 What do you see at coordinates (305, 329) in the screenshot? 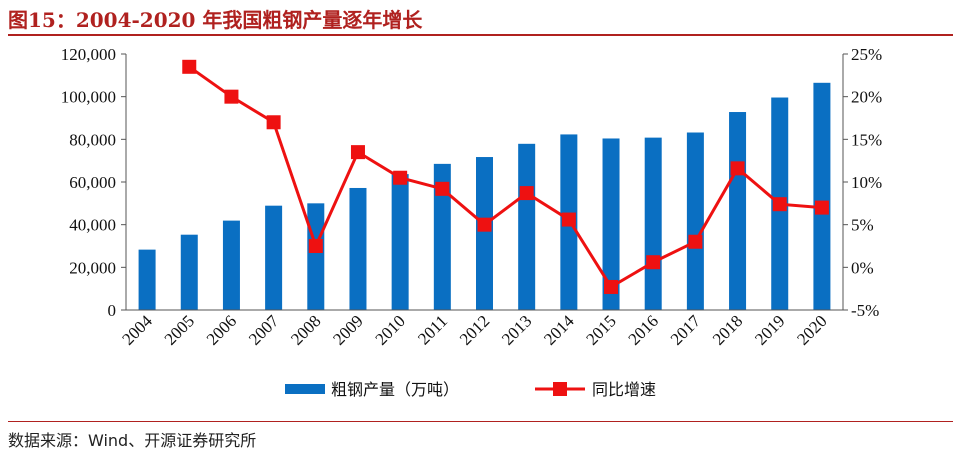
I see `x-tick-label-2008: 2008` at bounding box center [305, 329].